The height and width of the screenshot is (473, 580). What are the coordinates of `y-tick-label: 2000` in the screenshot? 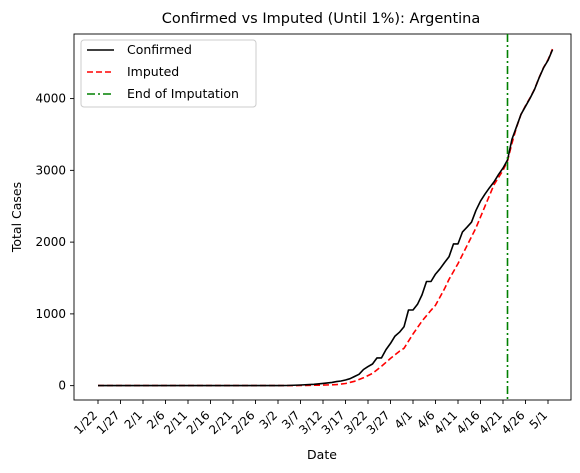 It's located at (50, 242).